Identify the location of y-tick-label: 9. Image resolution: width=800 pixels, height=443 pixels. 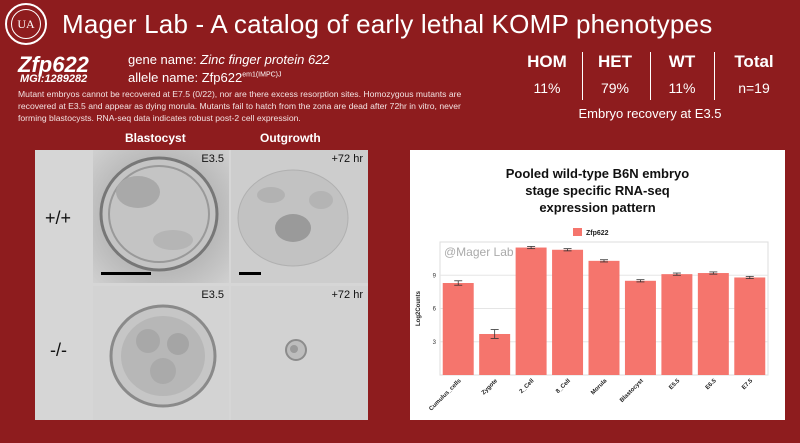
(435, 276).